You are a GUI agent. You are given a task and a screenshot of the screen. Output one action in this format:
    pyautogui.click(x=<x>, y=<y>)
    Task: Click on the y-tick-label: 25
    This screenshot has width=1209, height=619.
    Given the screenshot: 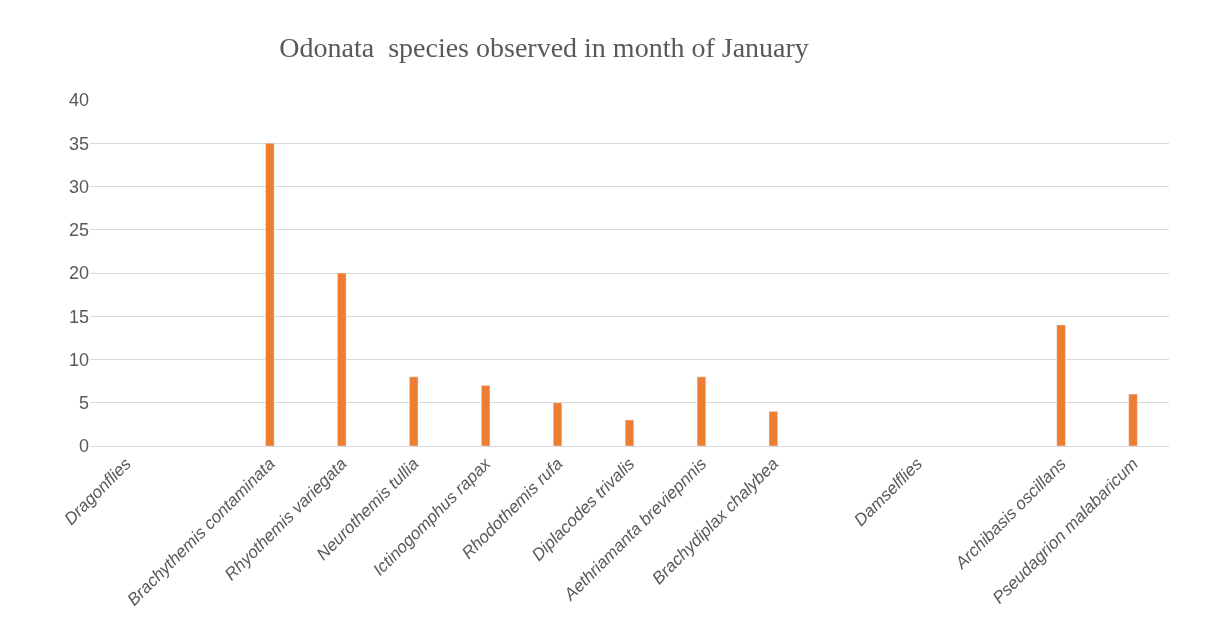 What is the action you would take?
    pyautogui.click(x=78, y=230)
    